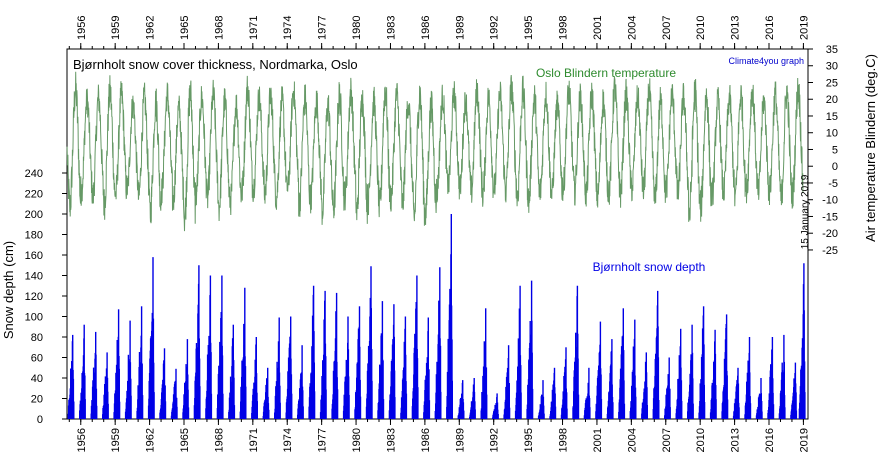  What do you see at coordinates (116, 28) in the screenshot?
I see `x-tick-label-top: 1959` at bounding box center [116, 28].